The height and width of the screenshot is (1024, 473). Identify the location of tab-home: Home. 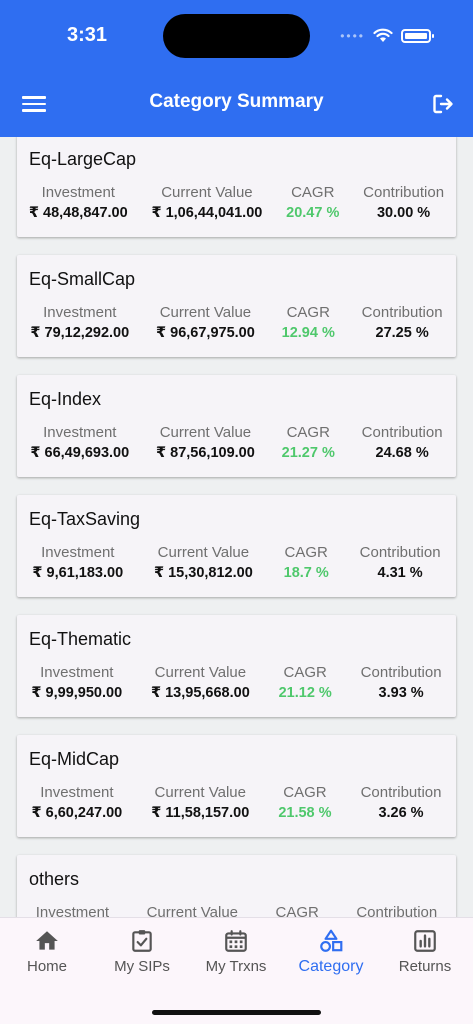
(47, 951).